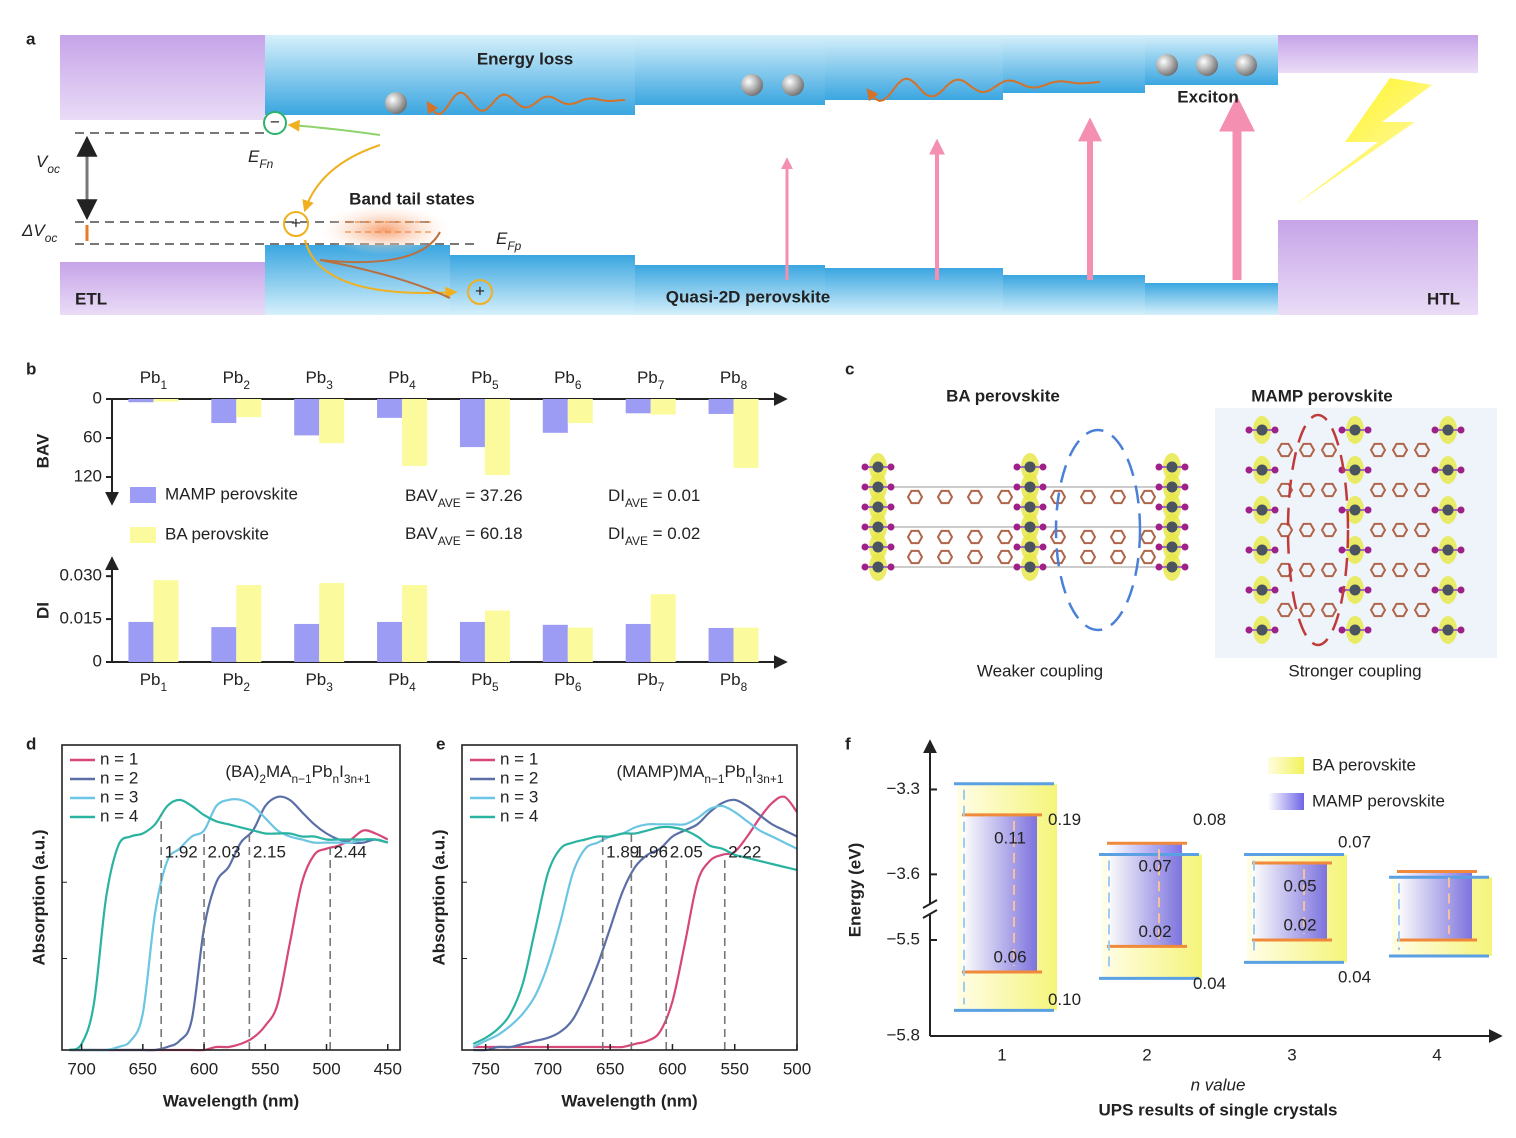  I want to click on annotation-part: DI, so click(616, 495).